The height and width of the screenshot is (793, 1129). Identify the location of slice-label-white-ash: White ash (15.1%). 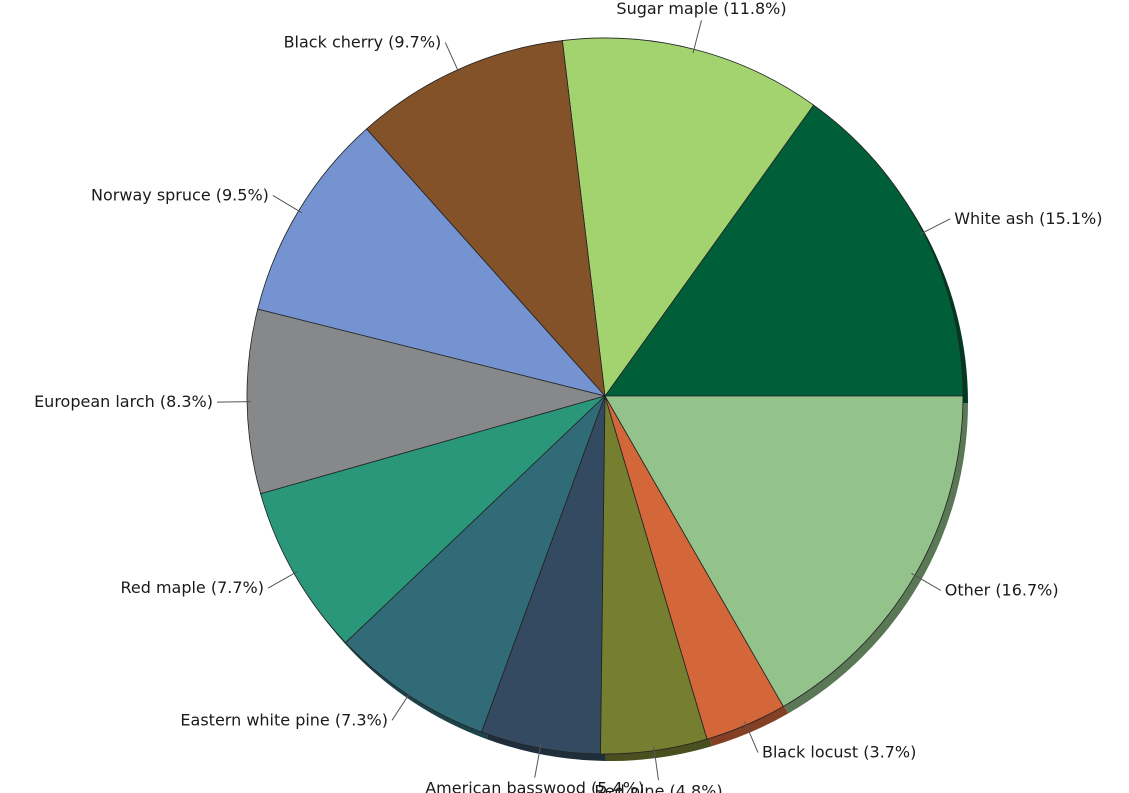
(1028, 218).